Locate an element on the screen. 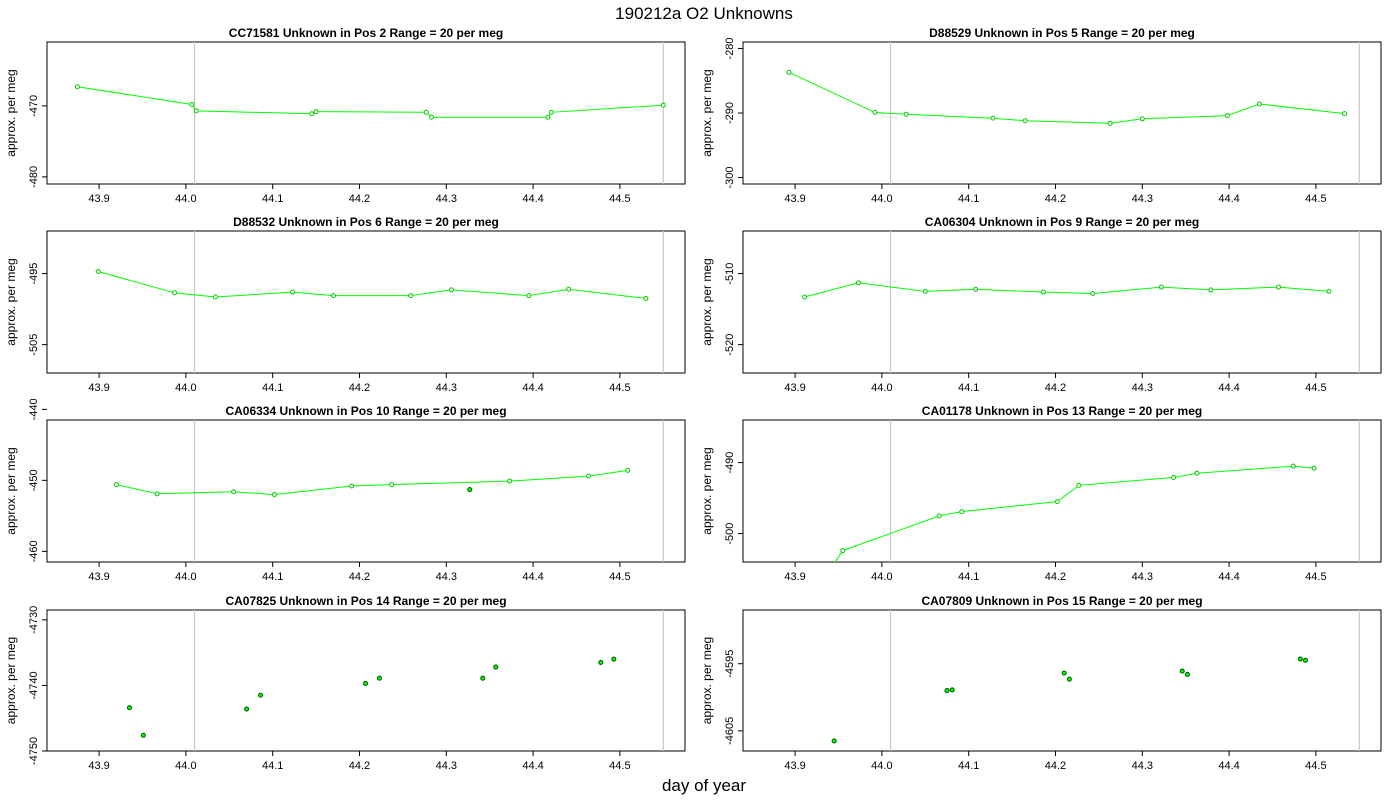 This screenshot has width=1400, height=800. y-tick-label: -480 is located at coordinates (34, 177).